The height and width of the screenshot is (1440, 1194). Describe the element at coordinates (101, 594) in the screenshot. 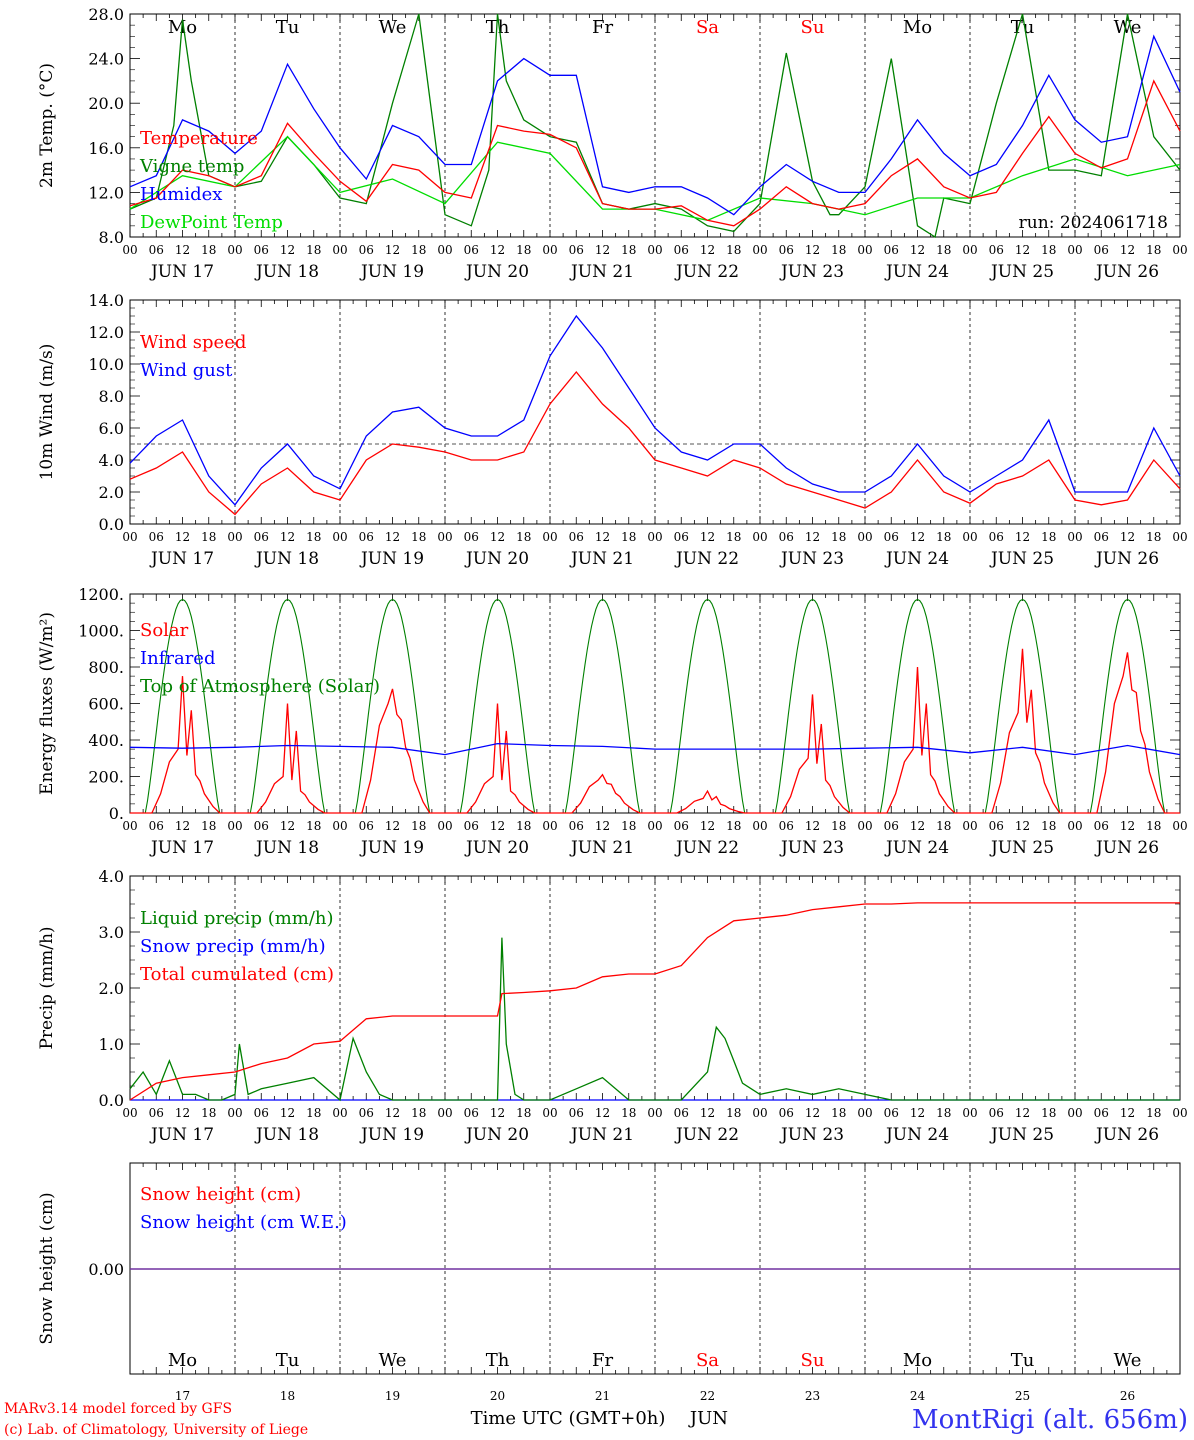

I see `y-tick-label: 1200.` at that location.